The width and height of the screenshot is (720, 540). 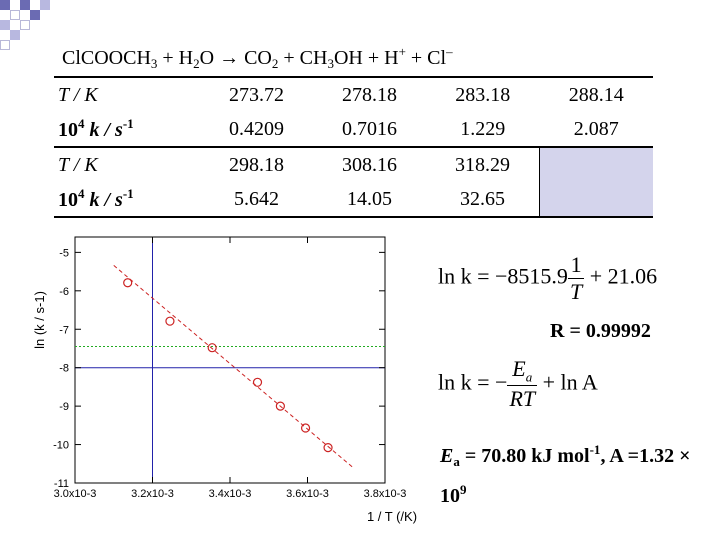 I want to click on table-cell: 14.05, so click(x=369, y=198).